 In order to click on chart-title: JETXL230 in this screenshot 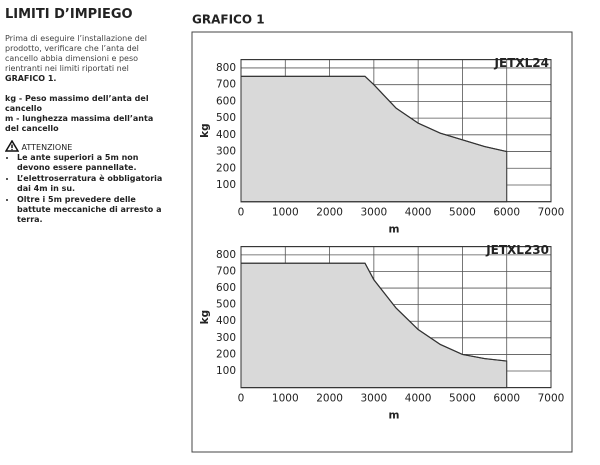, I will do `click(517, 250)`.